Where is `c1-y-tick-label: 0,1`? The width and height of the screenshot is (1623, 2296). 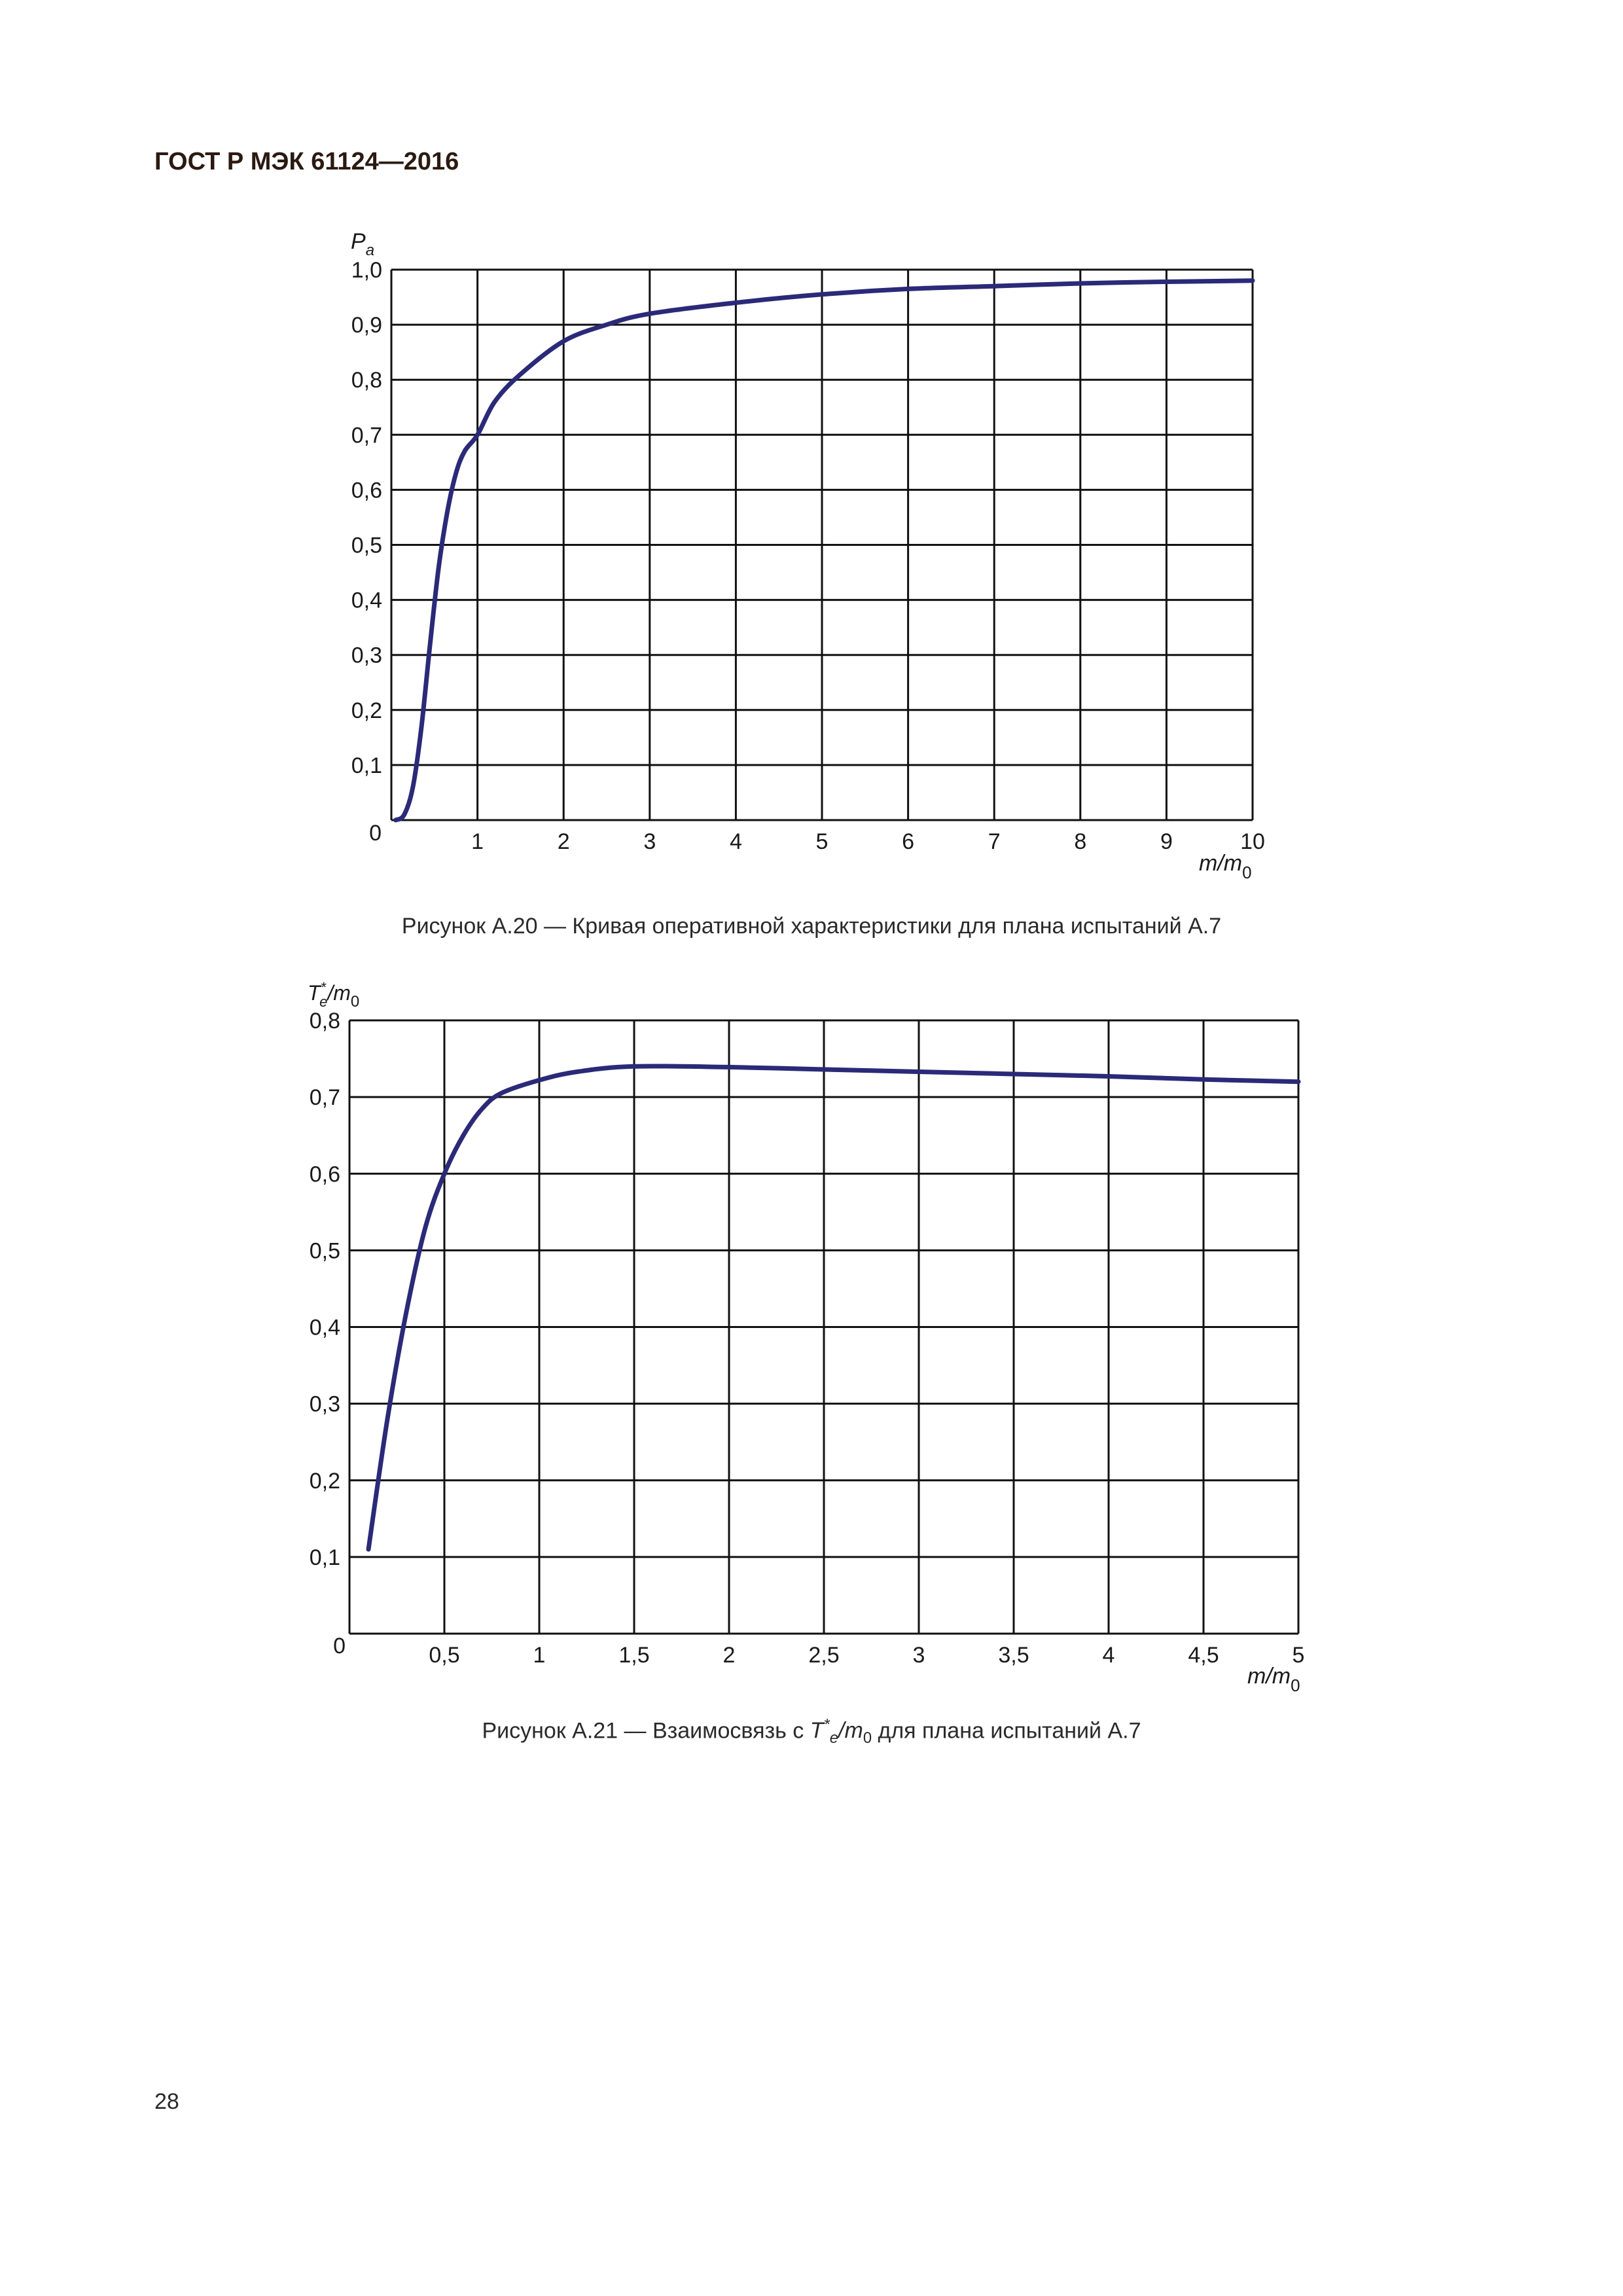 c1-y-tick-label: 0,1 is located at coordinates (367, 765).